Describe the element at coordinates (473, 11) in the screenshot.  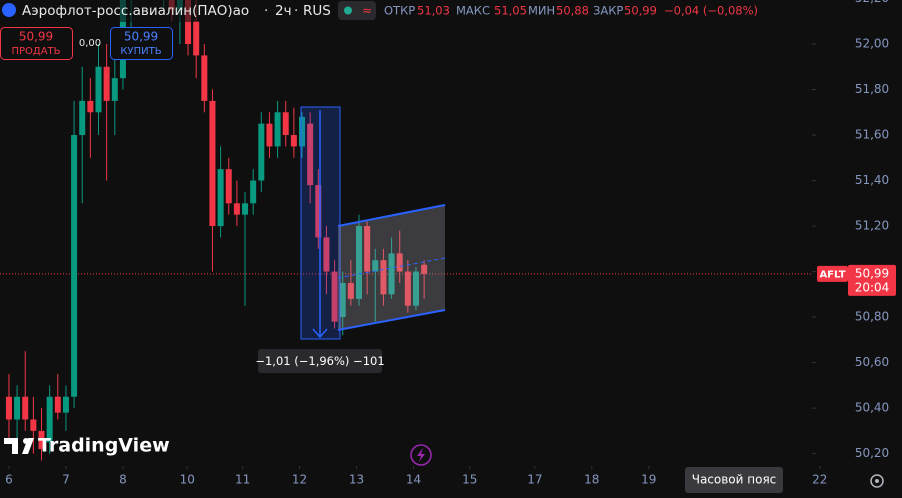
I see `ohlc-label: МАКС` at that location.